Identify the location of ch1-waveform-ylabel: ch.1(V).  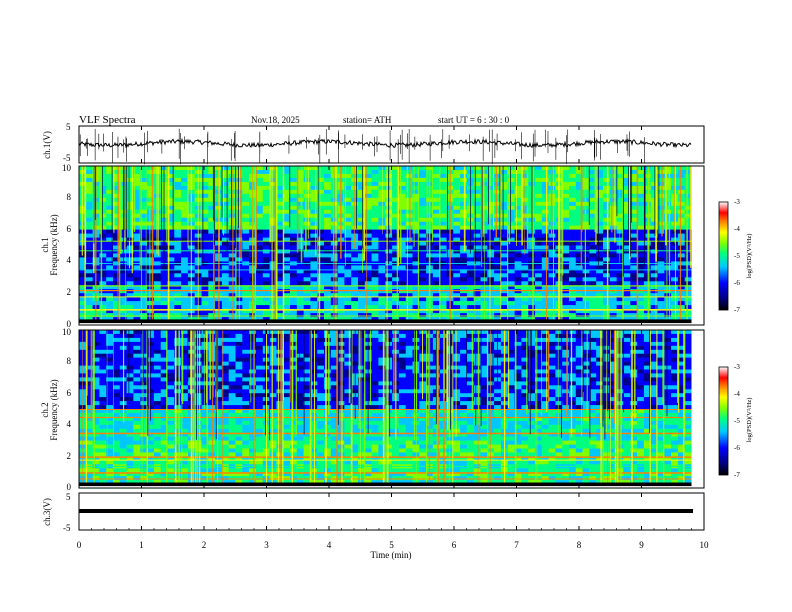
(47, 145).